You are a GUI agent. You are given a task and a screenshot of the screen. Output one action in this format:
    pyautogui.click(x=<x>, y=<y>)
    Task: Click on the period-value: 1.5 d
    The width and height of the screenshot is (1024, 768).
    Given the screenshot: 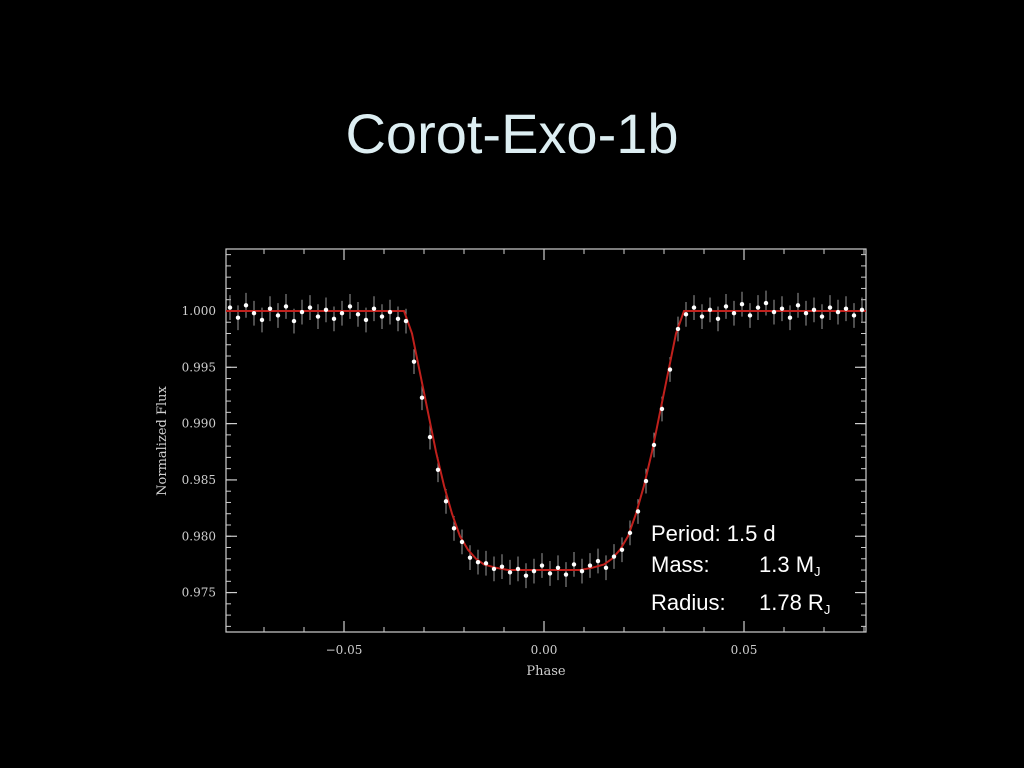 What is the action you would take?
    pyautogui.click(x=751, y=533)
    